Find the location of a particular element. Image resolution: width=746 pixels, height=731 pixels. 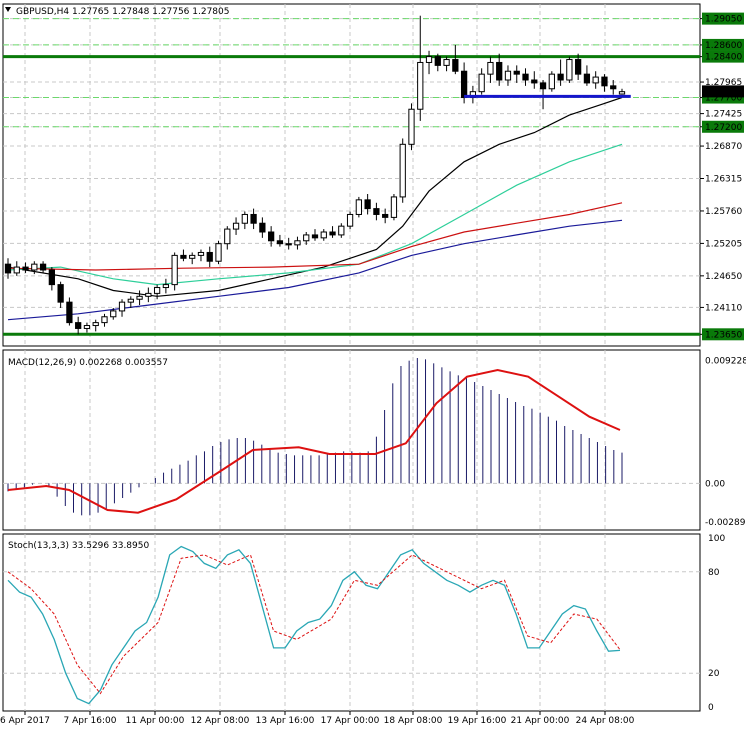

y-tick-label: 1.27425 is located at coordinates (723, 115).